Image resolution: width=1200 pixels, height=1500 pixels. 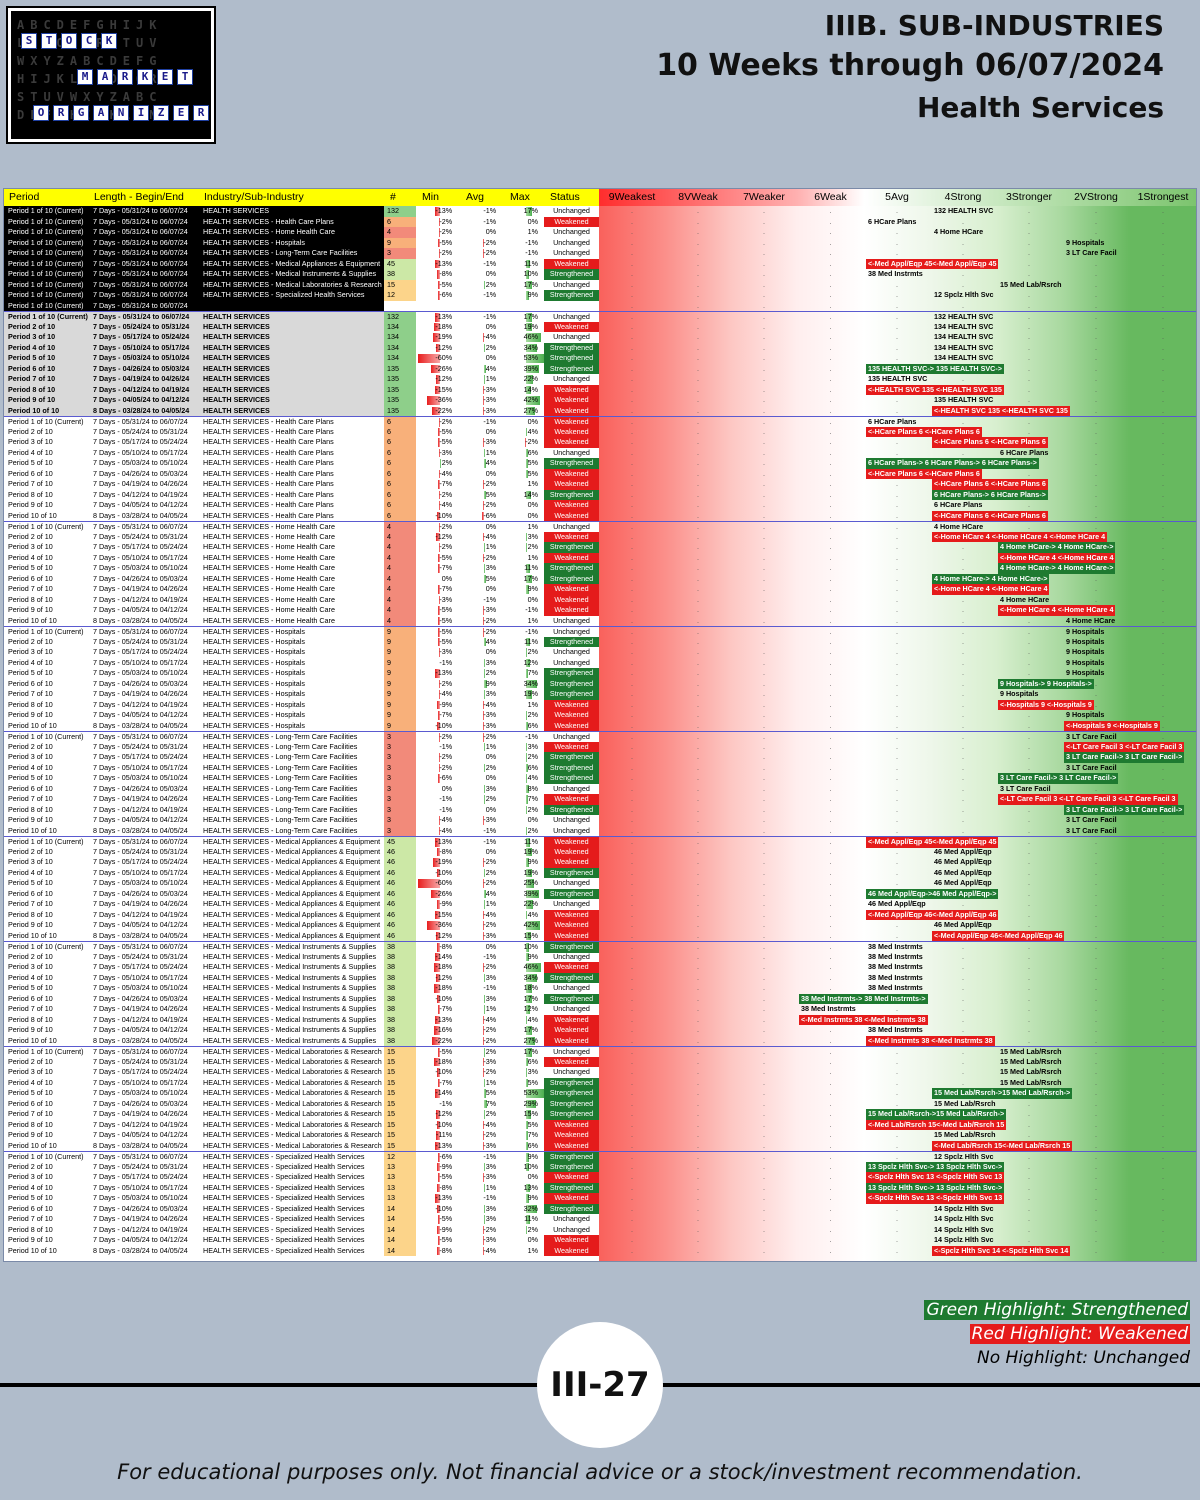 What do you see at coordinates (444, 336) in the screenshot?
I see `min-cell: -19%` at bounding box center [444, 336].